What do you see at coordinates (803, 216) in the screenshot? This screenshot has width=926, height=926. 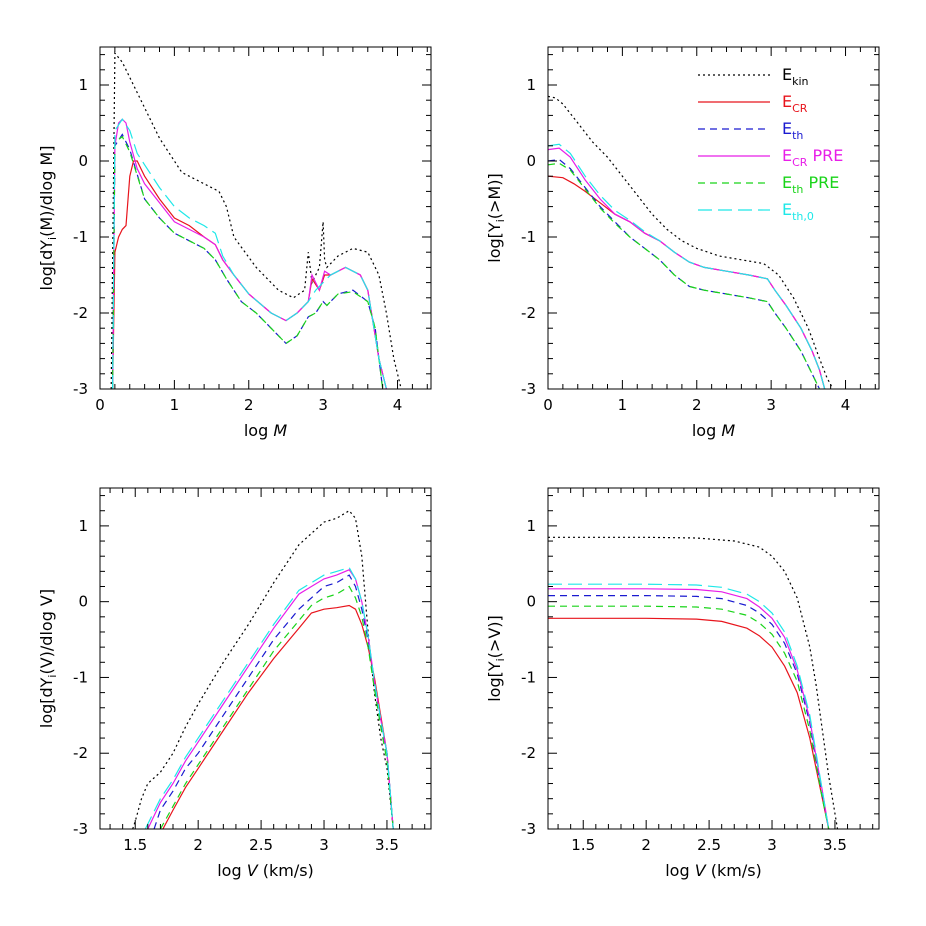 I see `legend-label-sub: th,0` at bounding box center [803, 216].